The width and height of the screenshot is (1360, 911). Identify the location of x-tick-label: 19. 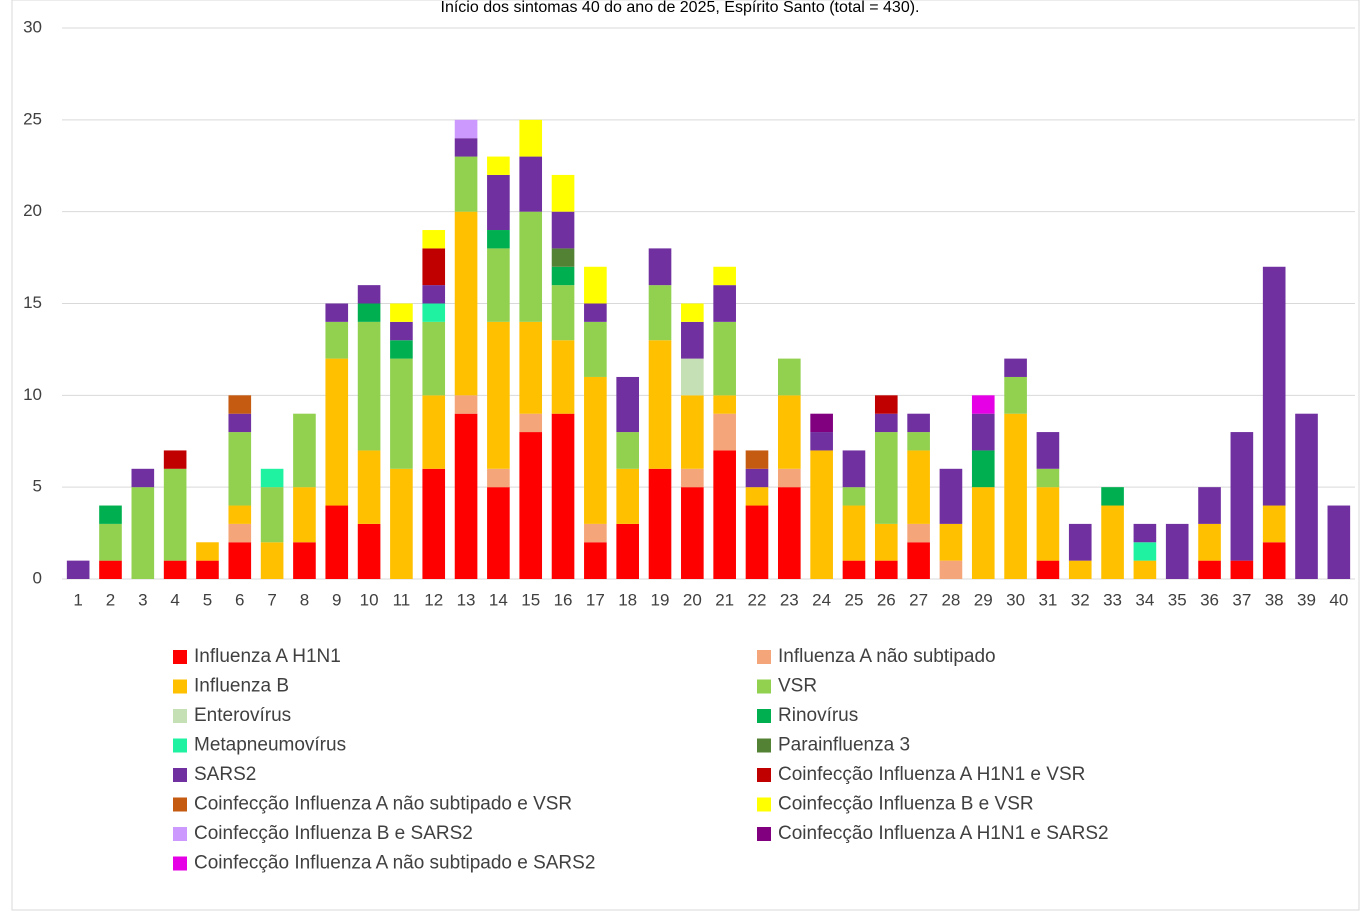
(660, 599).